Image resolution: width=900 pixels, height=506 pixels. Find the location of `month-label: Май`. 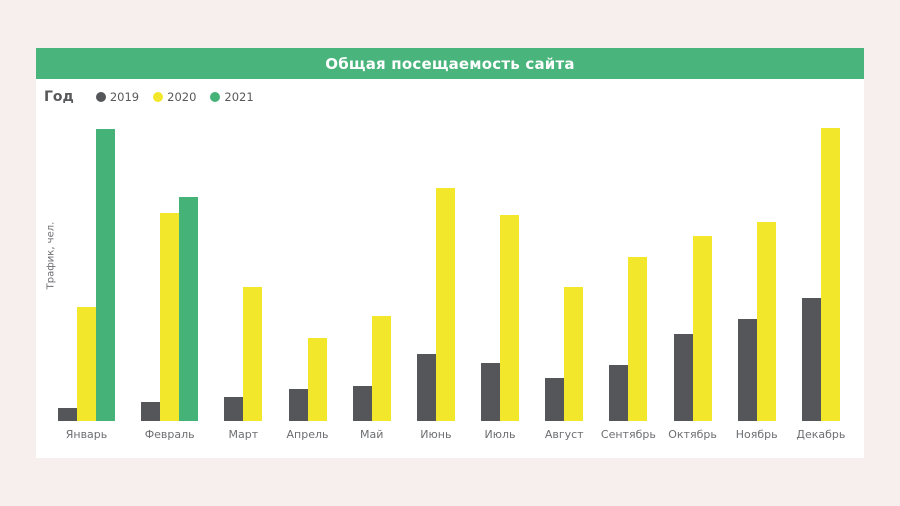

month-label: Май is located at coordinates (371, 434).